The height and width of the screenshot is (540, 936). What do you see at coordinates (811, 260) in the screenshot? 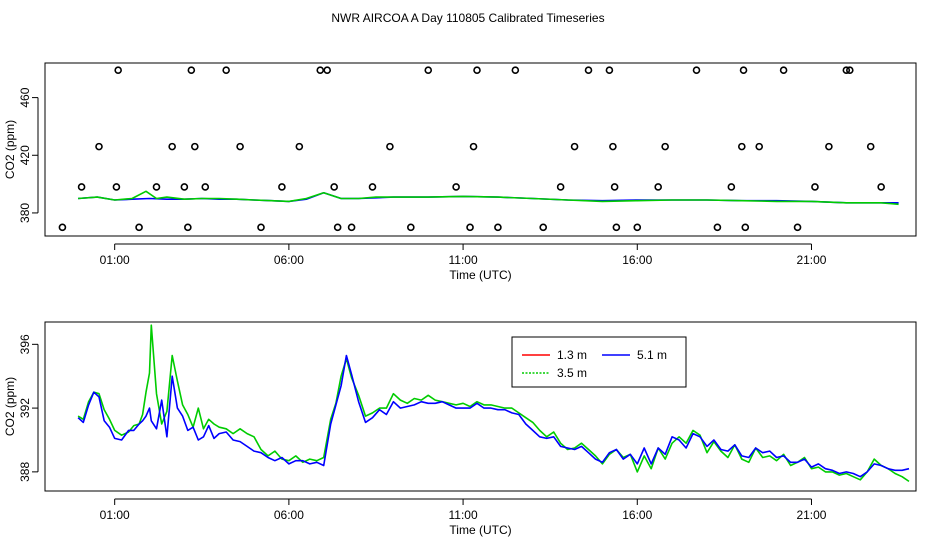
I see `top-x-tick-label: 21:00` at bounding box center [811, 260].